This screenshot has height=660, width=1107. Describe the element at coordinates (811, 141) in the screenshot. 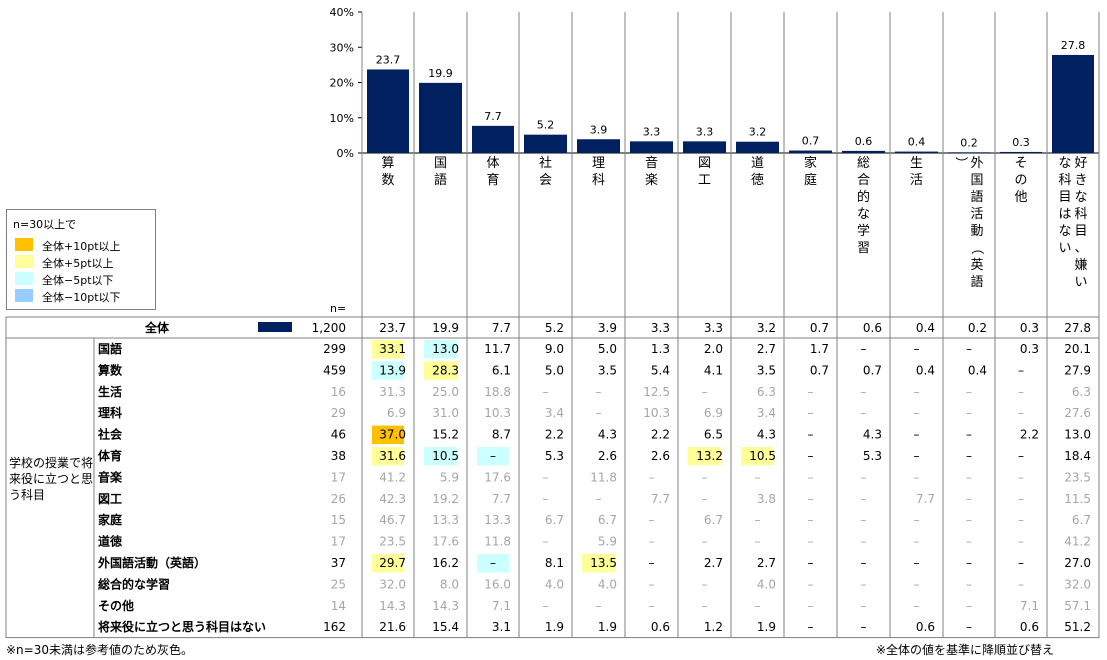

I see `bar-value-label: 0.7` at that location.